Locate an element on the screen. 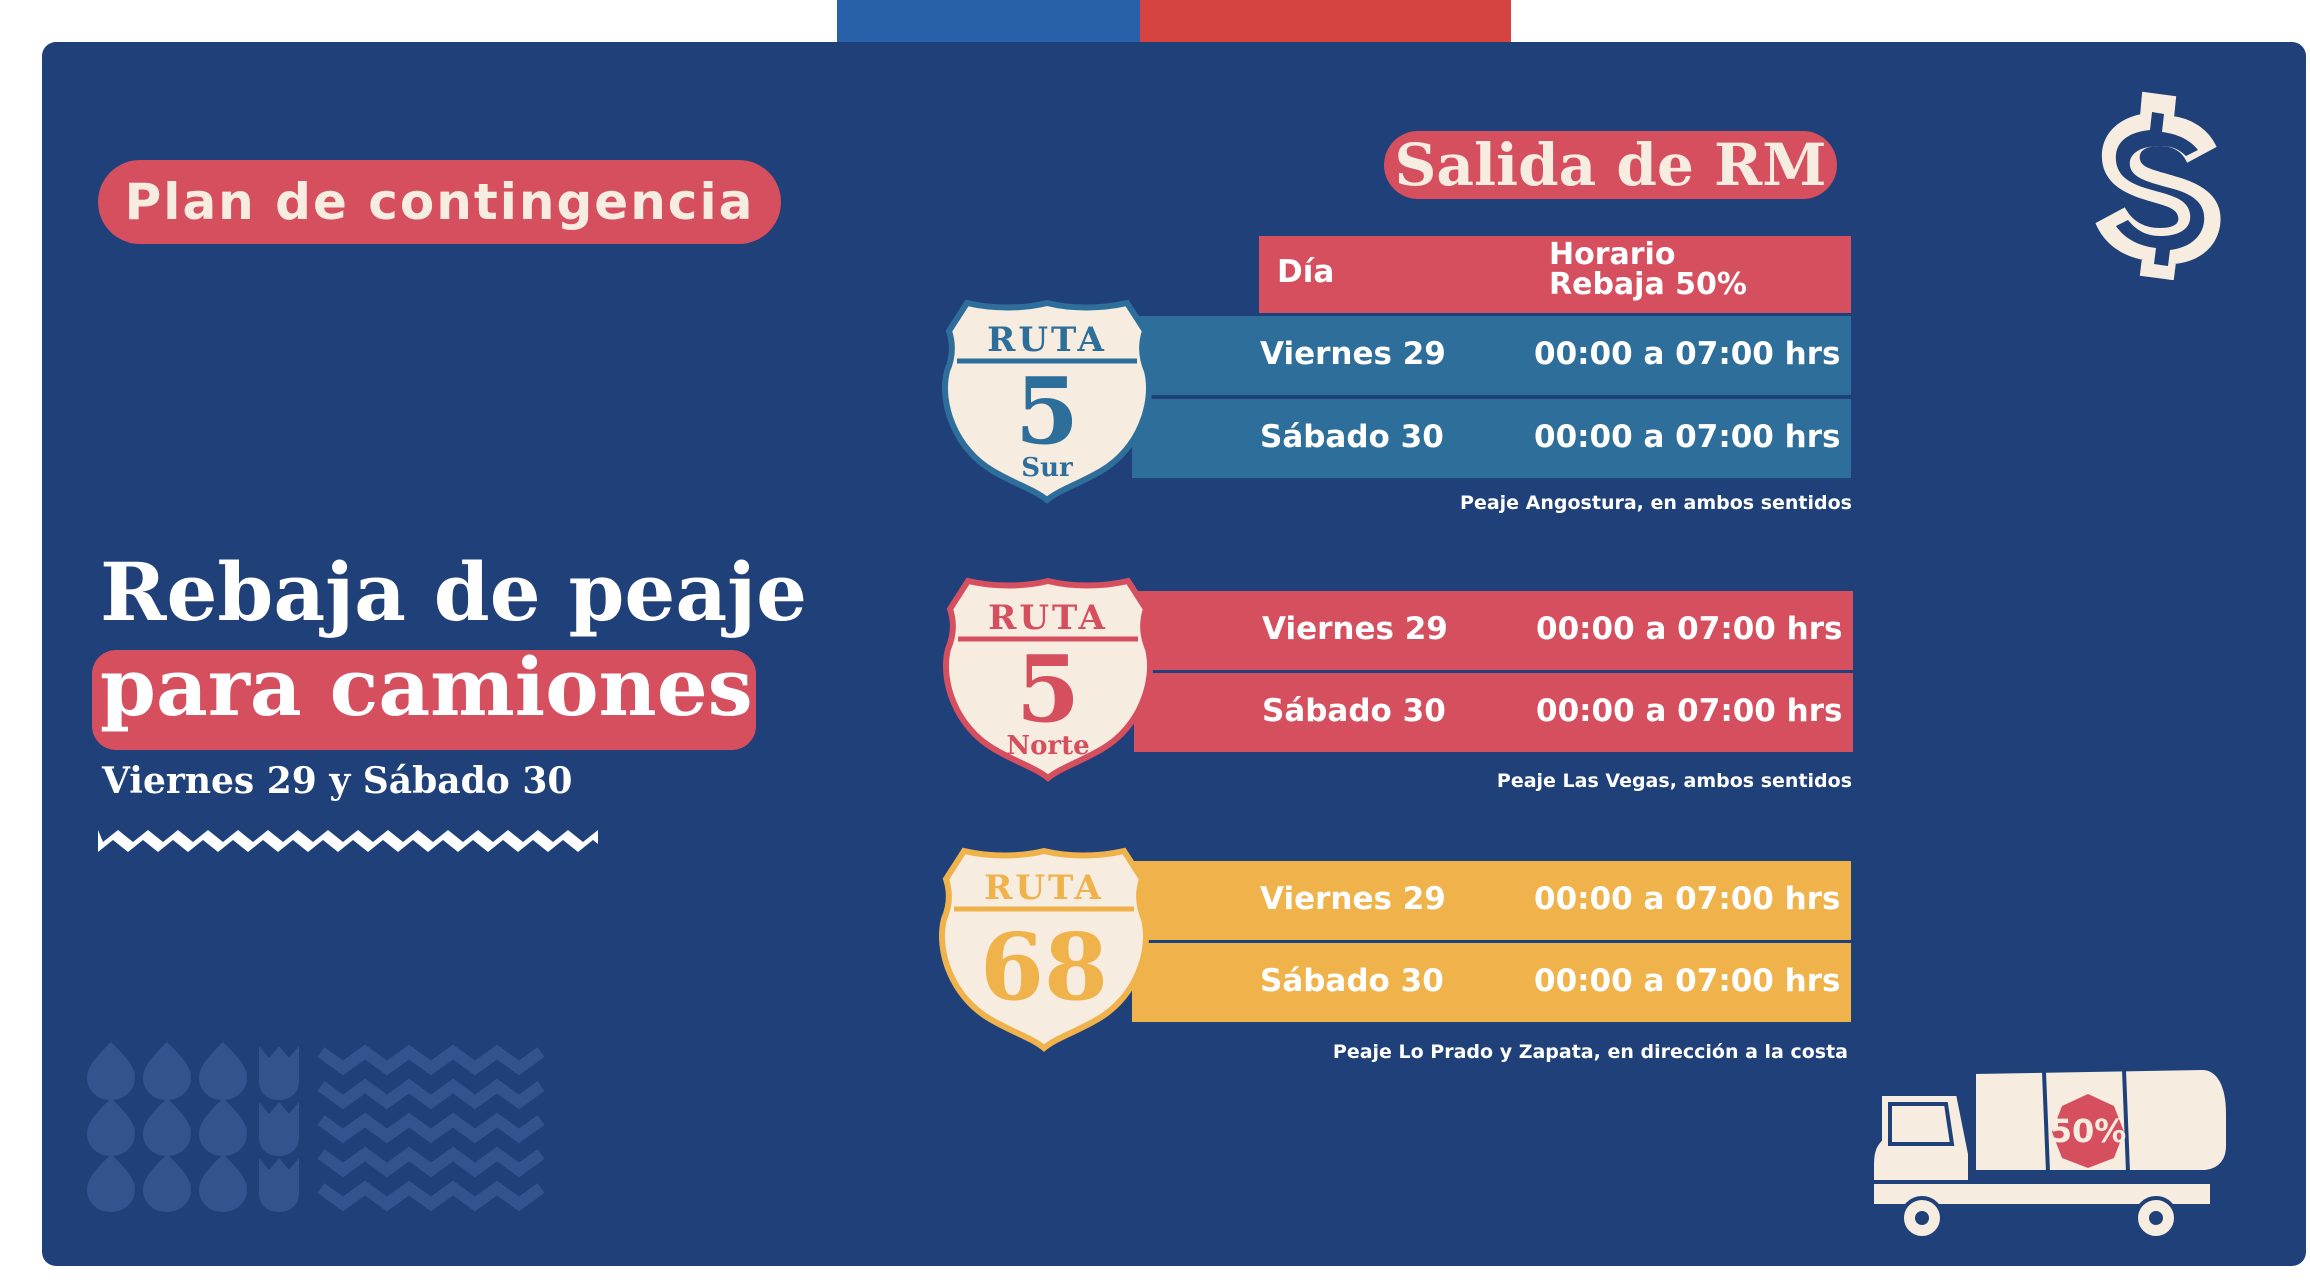 This screenshot has width=2310, height=1286. table-title-salida-rm: Salida de RM is located at coordinates (1610, 165).